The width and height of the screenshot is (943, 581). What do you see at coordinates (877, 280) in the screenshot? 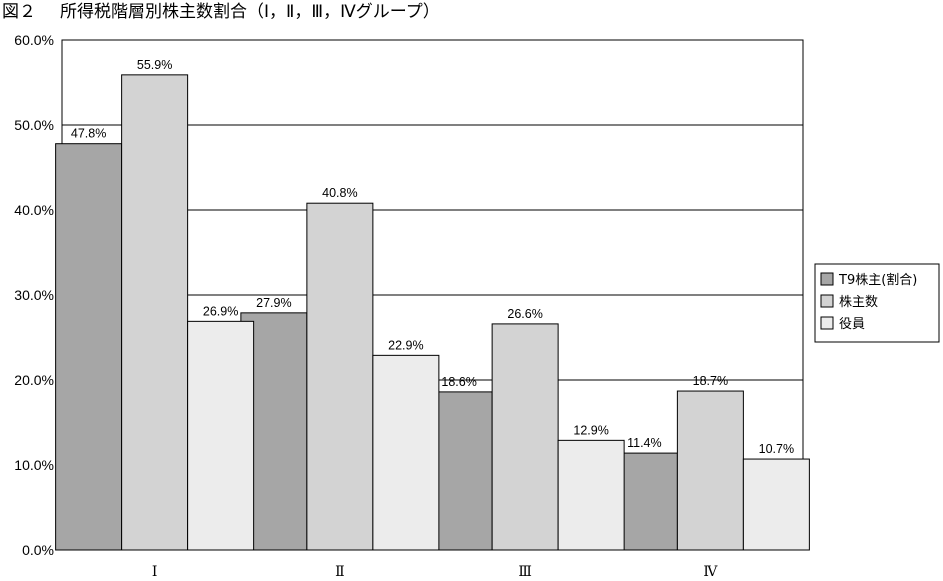
I see `legend-label: T9株主(割合)` at bounding box center [877, 280].